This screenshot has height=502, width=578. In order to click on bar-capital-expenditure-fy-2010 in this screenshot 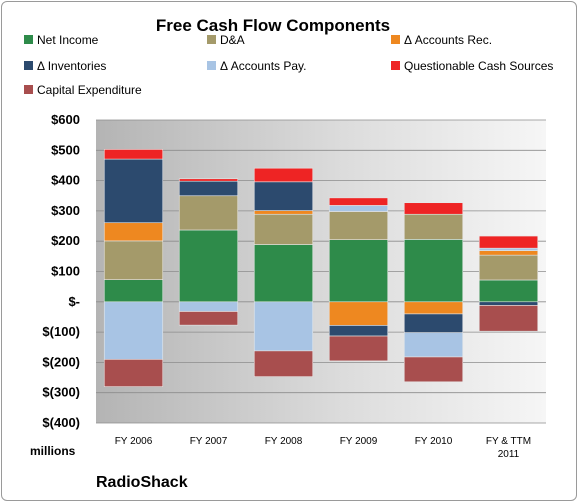, I will do `click(433, 369)`.